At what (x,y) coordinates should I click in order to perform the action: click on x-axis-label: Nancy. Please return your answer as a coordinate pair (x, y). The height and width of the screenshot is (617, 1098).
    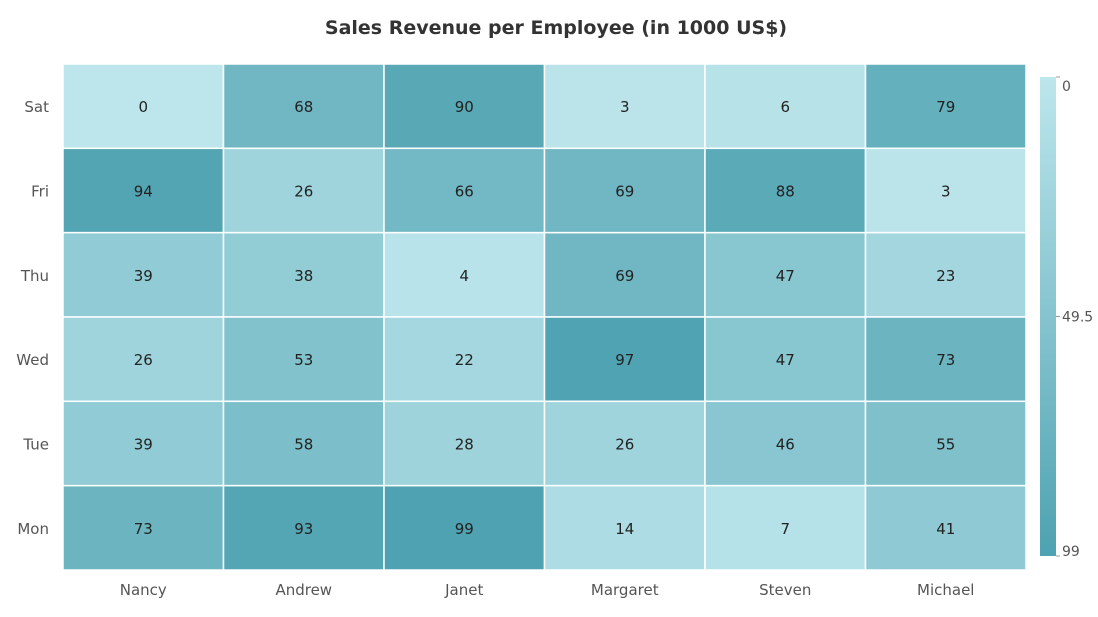
    Looking at the image, I should click on (143, 590).